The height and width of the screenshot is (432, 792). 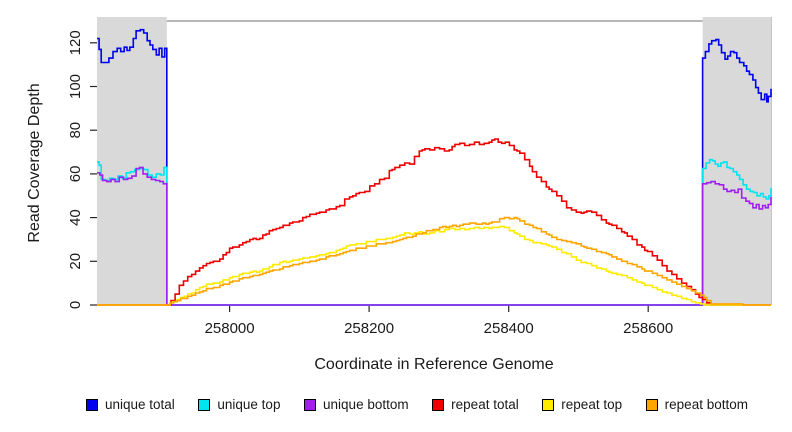 What do you see at coordinates (249, 404) in the screenshot?
I see `legend-label: unique top` at bounding box center [249, 404].